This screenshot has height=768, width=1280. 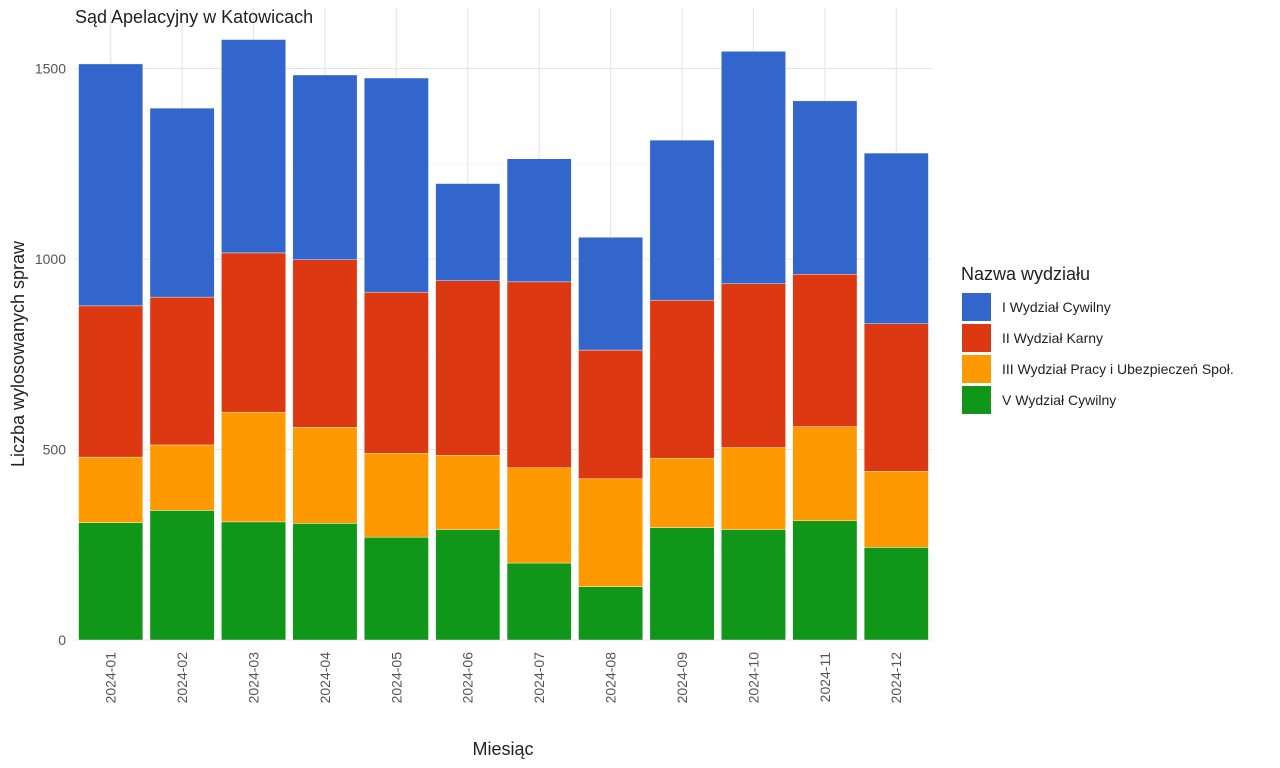 What do you see at coordinates (253, 678) in the screenshot?
I see `x-tick-label: 2024-03` at bounding box center [253, 678].